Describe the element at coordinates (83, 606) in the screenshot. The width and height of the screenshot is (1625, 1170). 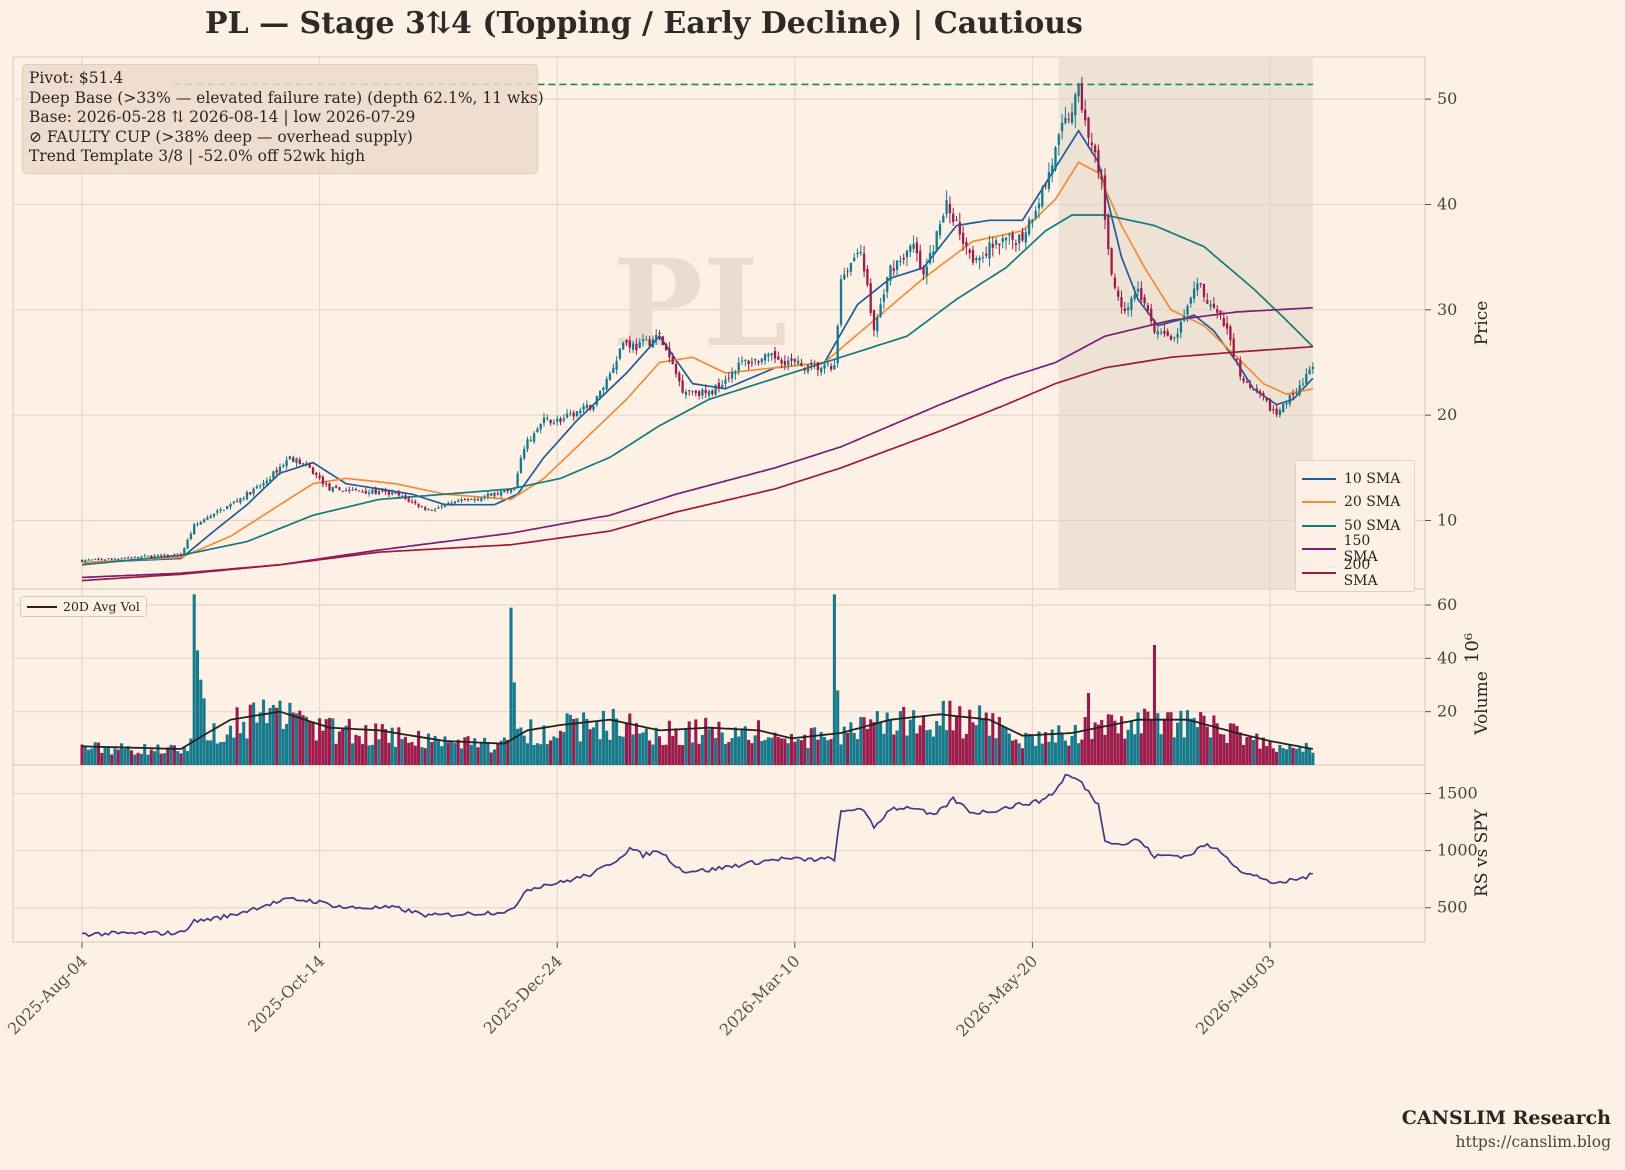
I see `volume-legend: 20D Avg Vol` at that location.